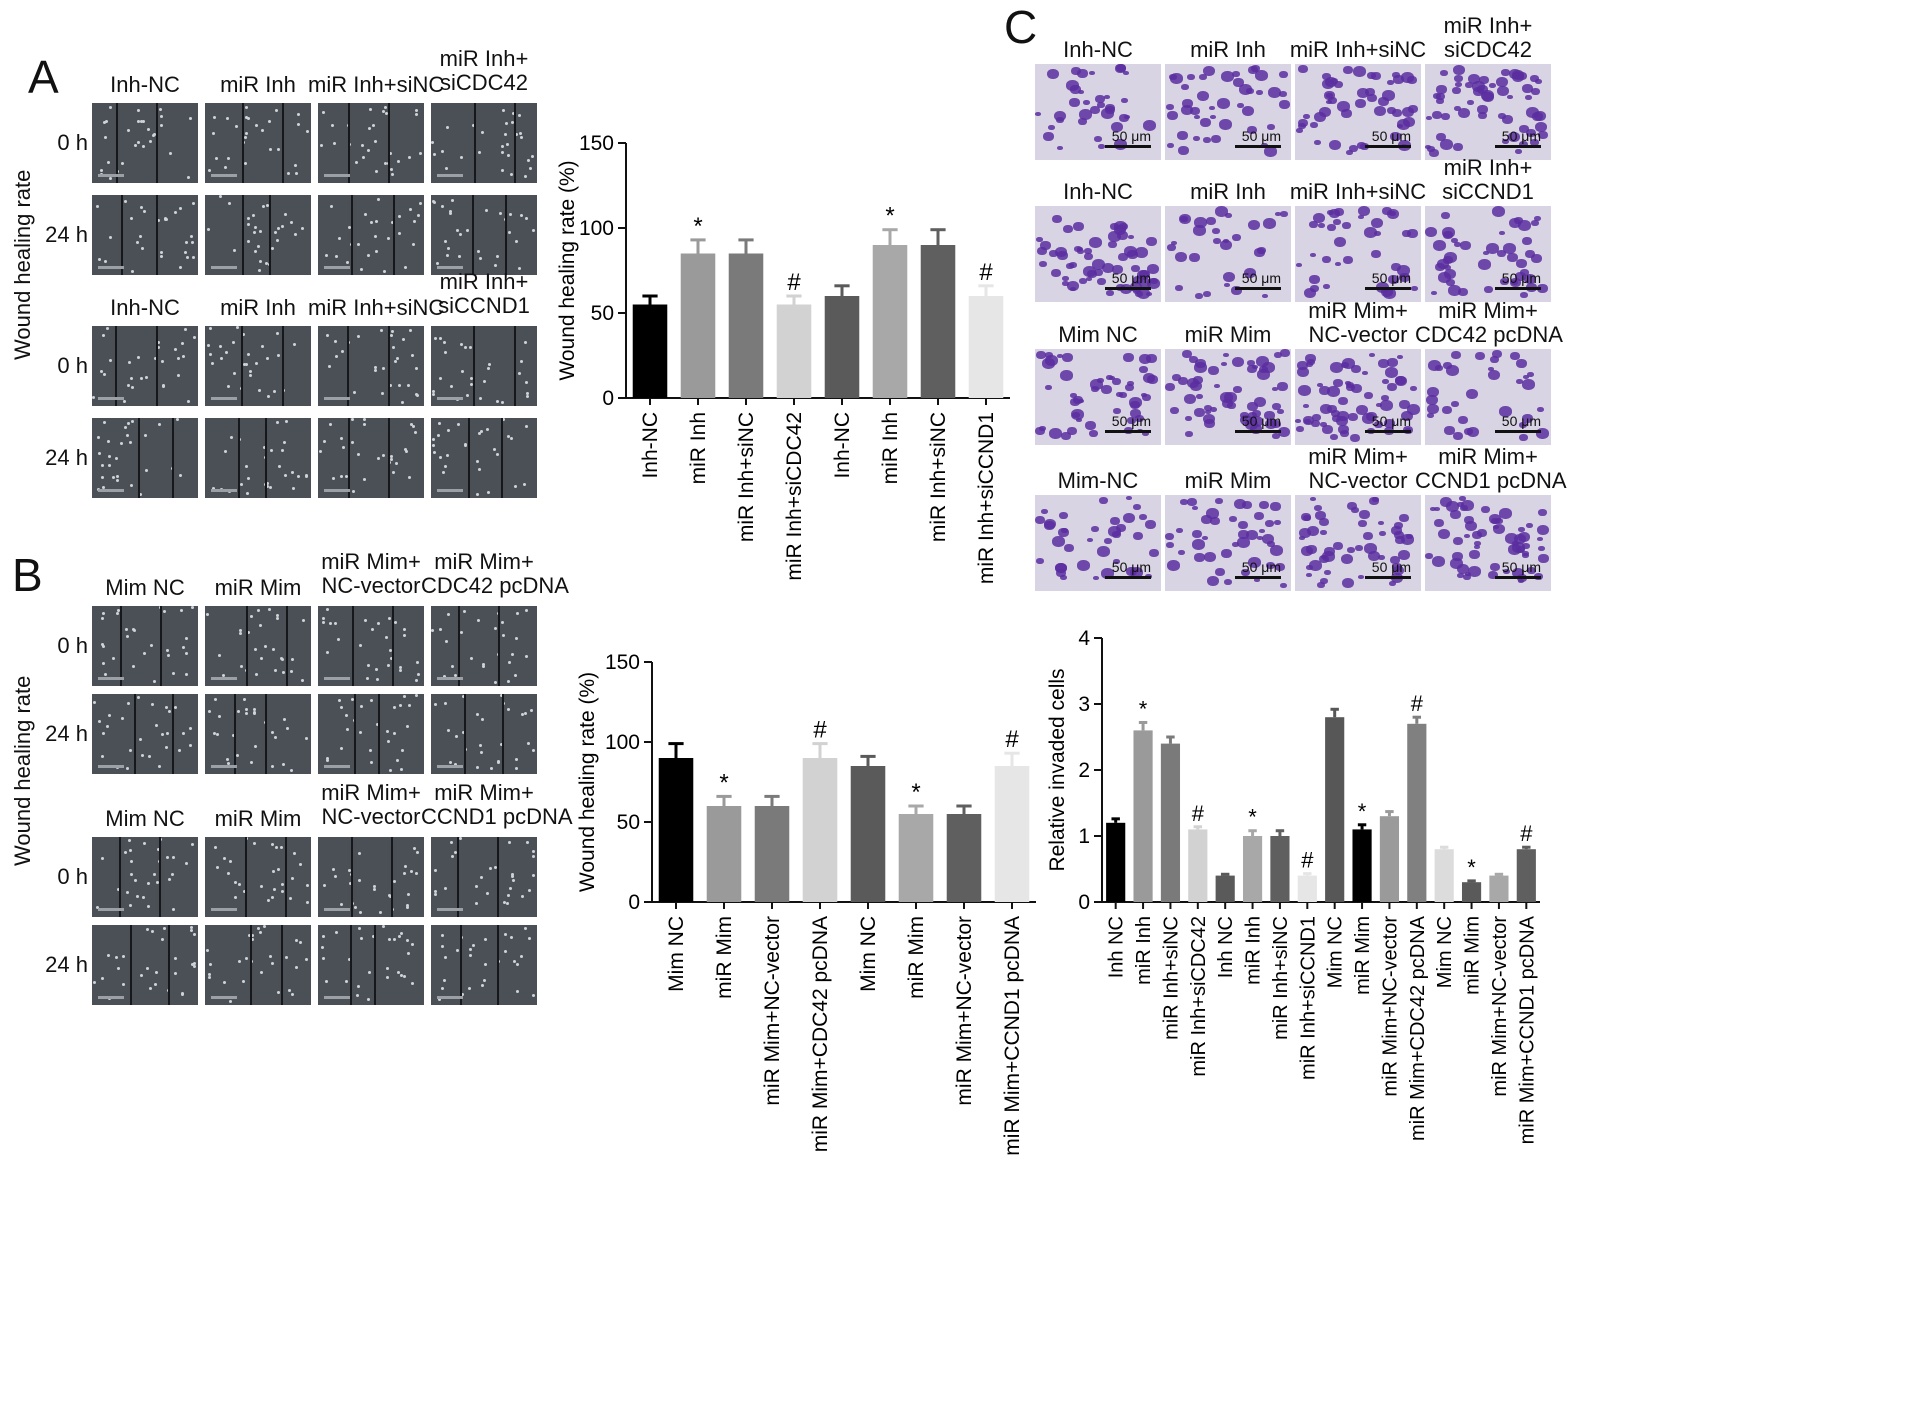 Image resolution: width=1913 pixels, height=1411 pixels. I want to click on scale-bar-label: 50 μm, so click(1521, 421).